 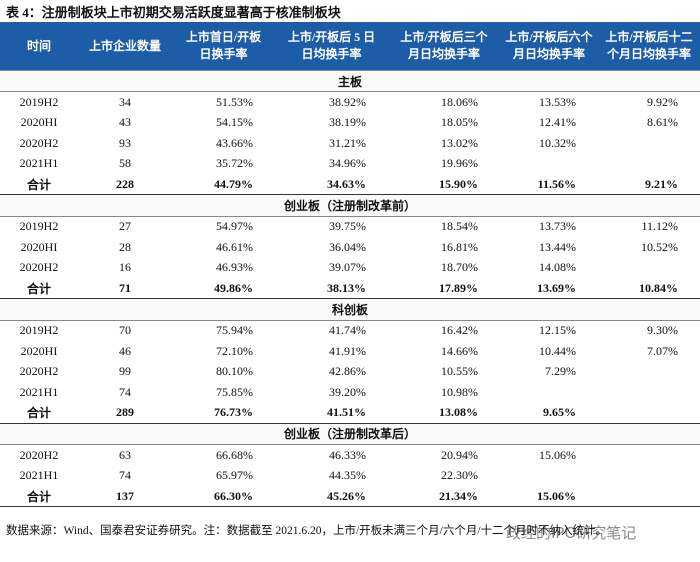 I want to click on cell: 71, so click(x=125, y=288).